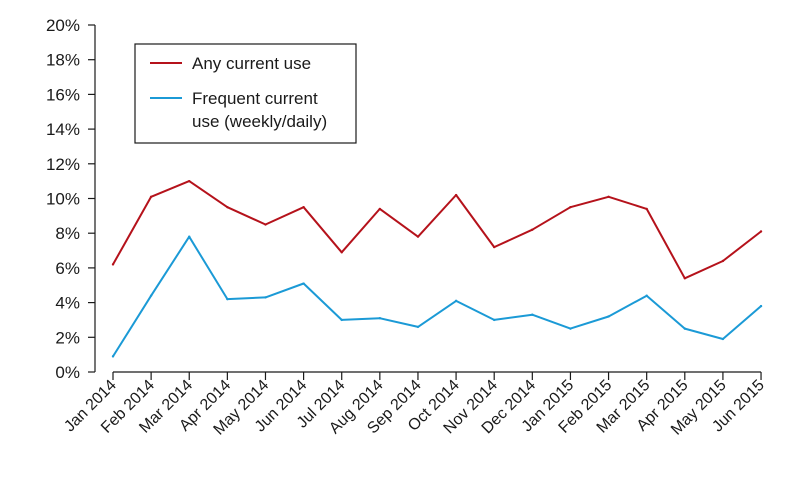 This screenshot has width=800, height=479. I want to click on y-tick-label: 16%, so click(63, 94).